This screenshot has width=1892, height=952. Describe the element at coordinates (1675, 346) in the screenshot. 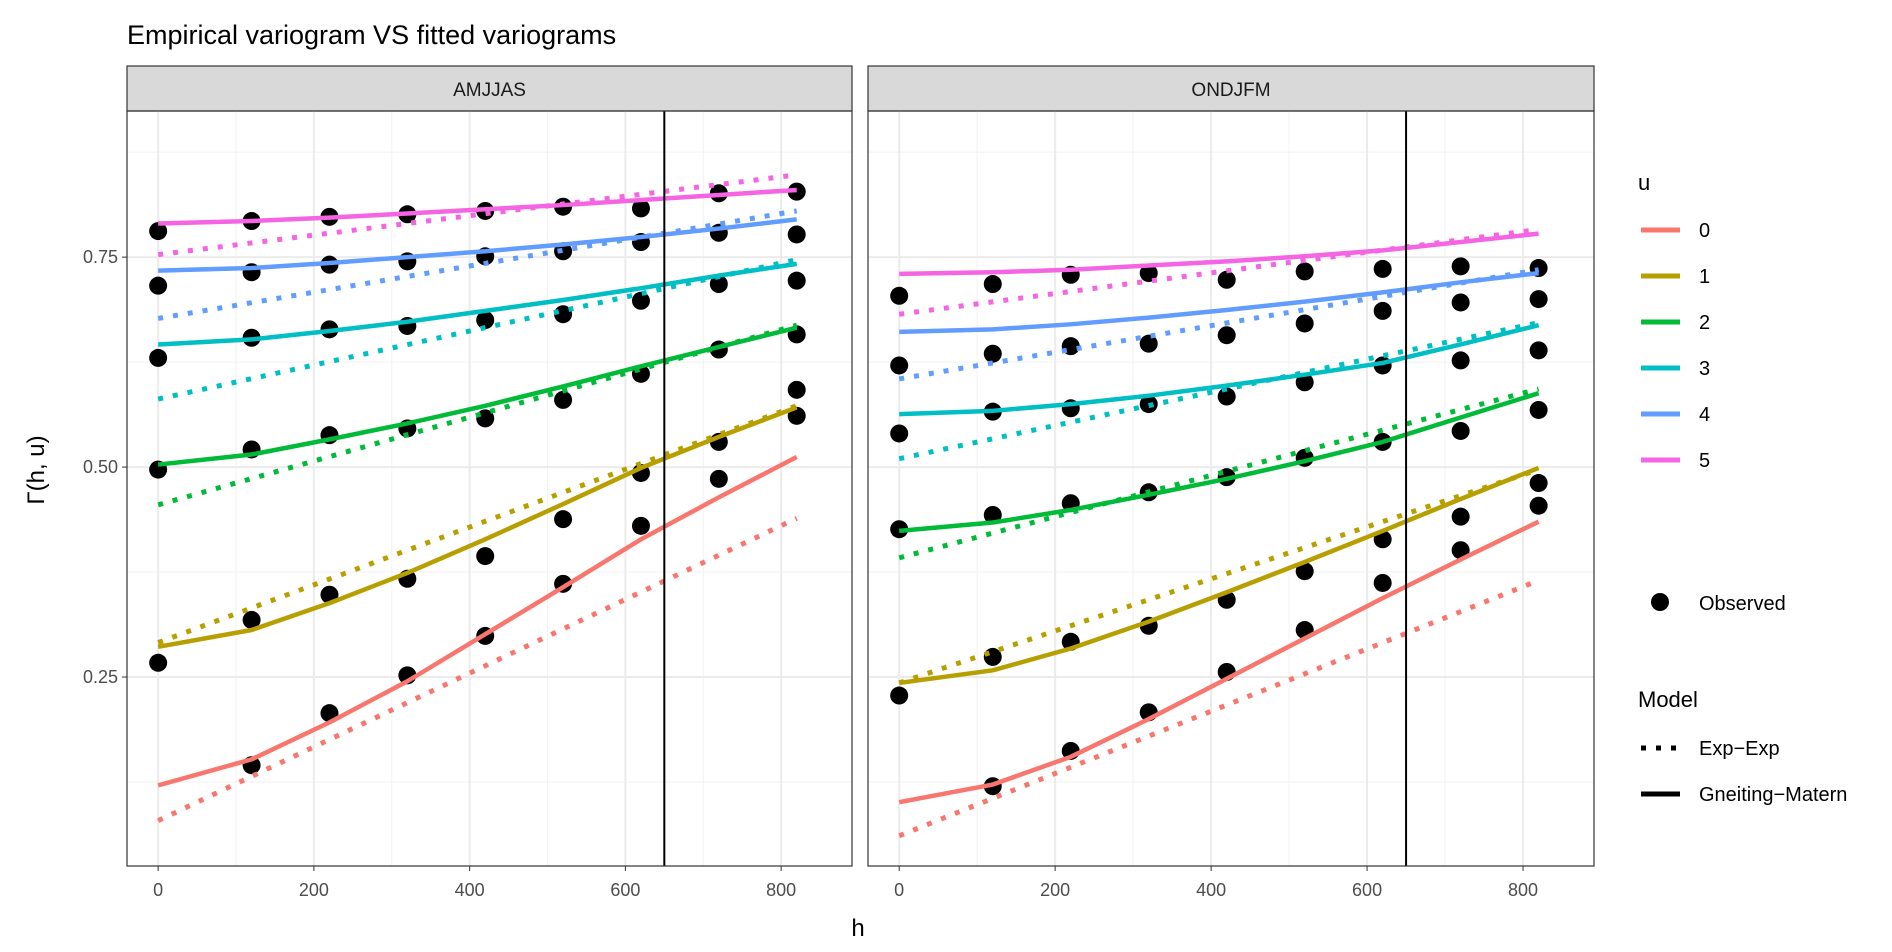

I see `legend-u-items: 0 1 2 3 4 5` at that location.